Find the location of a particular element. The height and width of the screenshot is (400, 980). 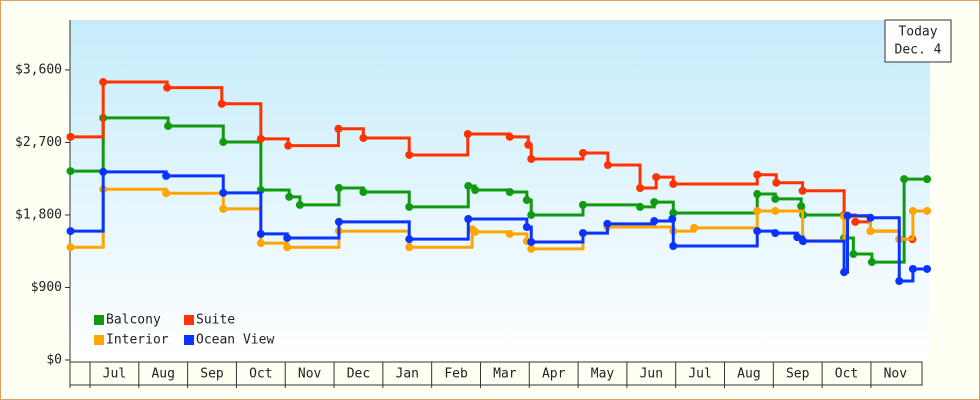

y-tick-label: $1,800 is located at coordinates (38, 214).